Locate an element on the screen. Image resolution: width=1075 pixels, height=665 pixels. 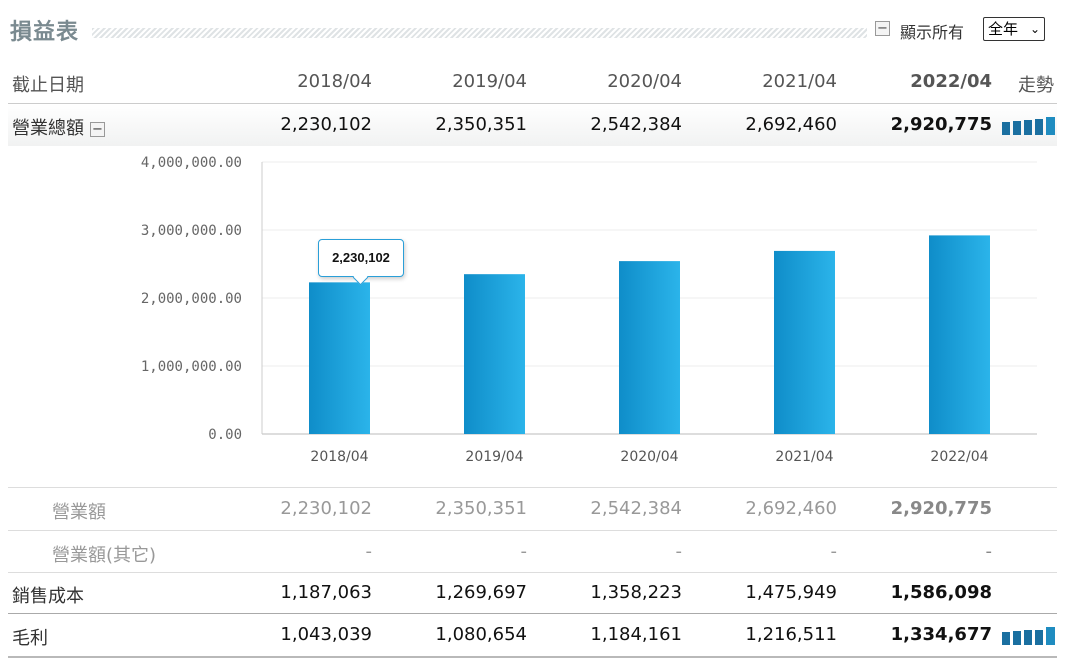
cell-value: 1,475,949 is located at coordinates (791, 592).